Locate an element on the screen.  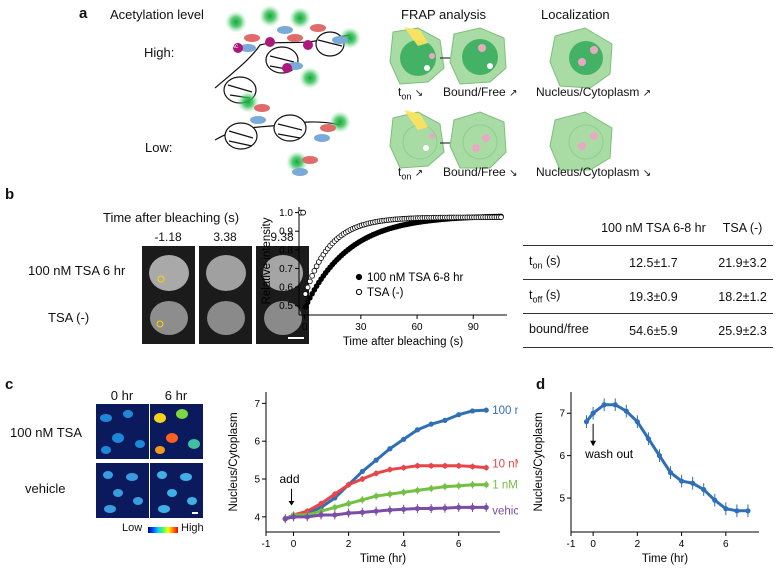
high-loc-label: Nucleus/Cytoplasm ↗ is located at coordinates (593, 92).